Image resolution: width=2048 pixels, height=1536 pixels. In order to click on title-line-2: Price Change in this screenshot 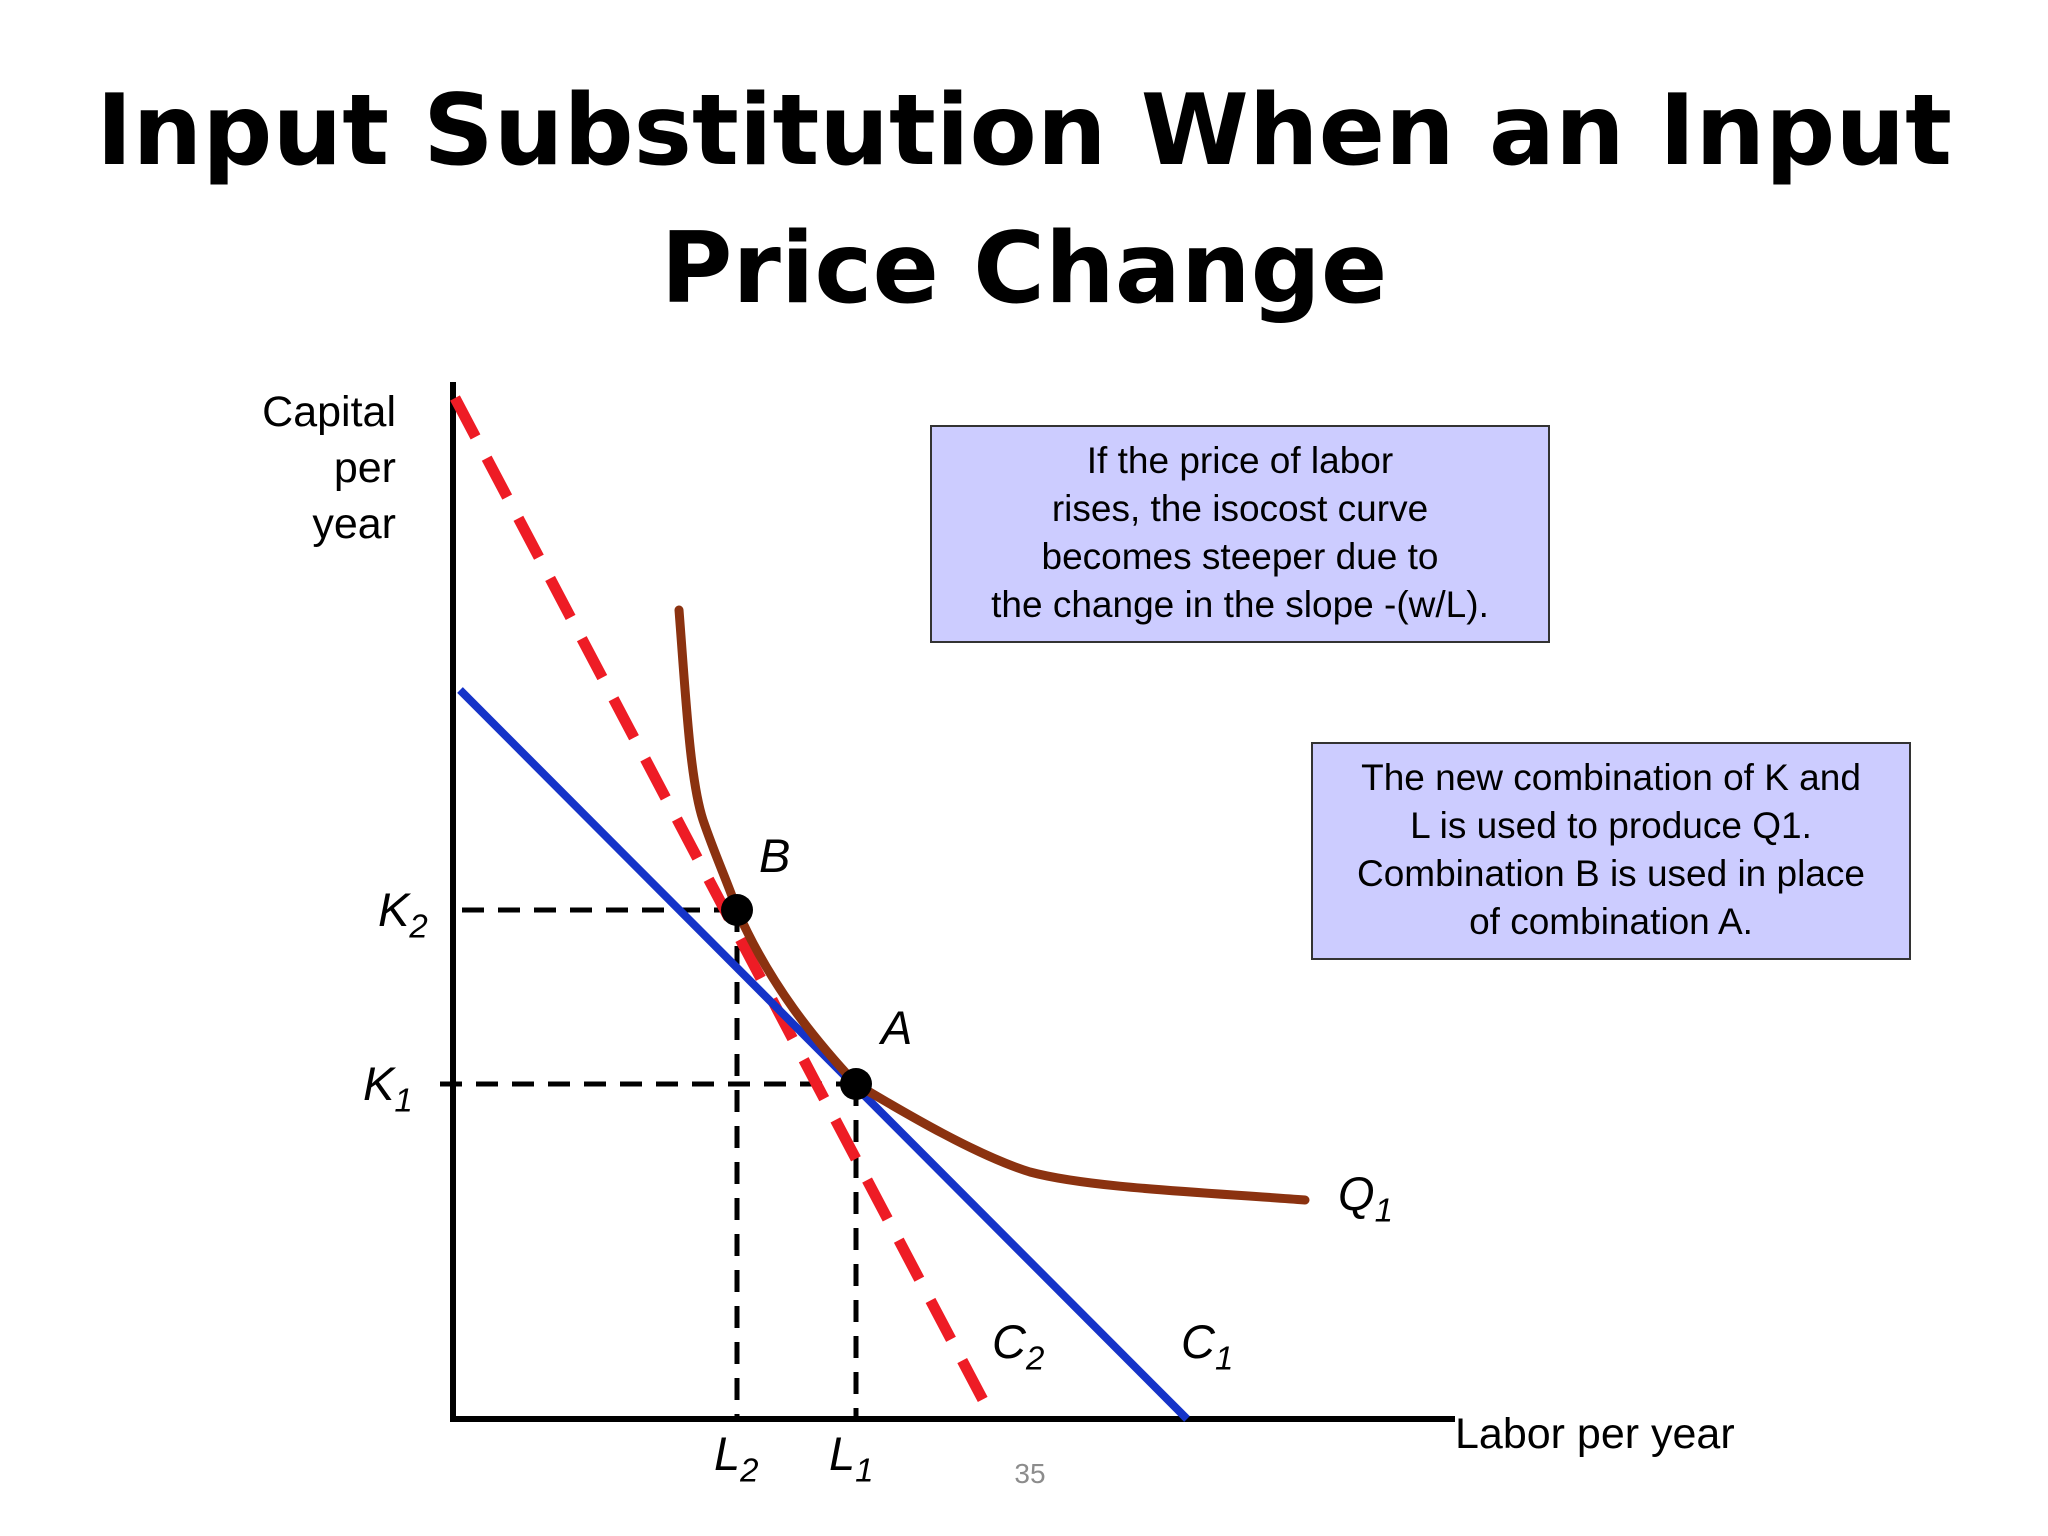, I will do `click(1024, 269)`.